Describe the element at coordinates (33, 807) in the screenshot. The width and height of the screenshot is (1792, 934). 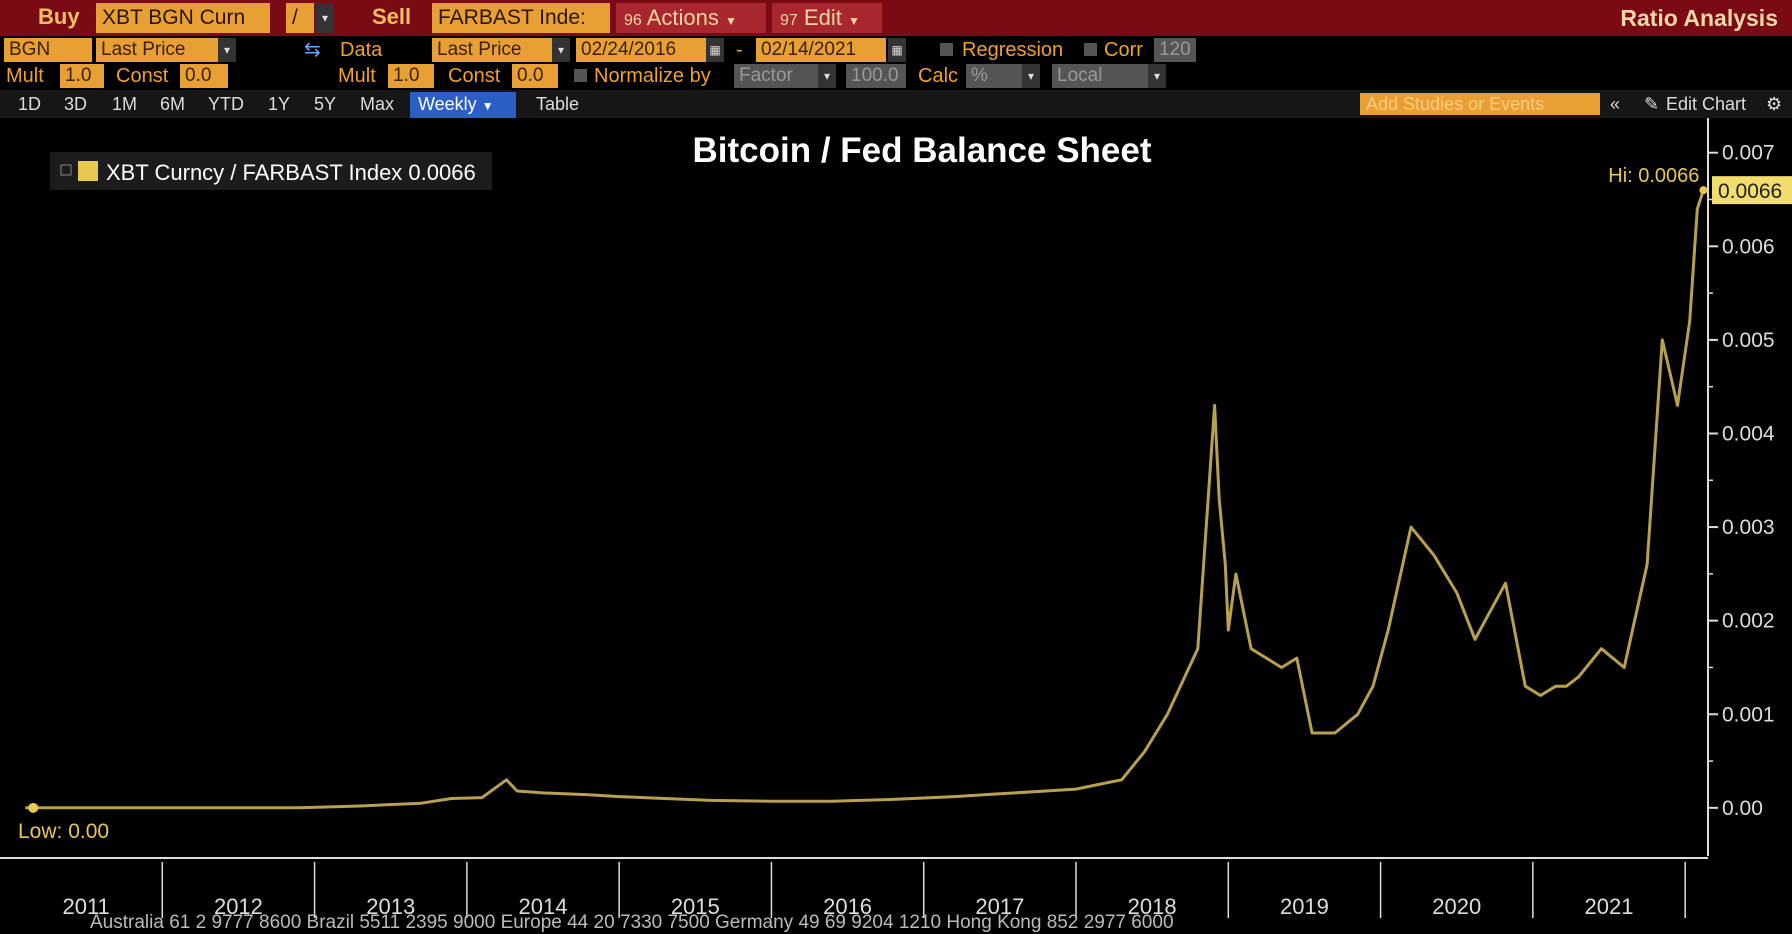
I see `low-marker` at that location.